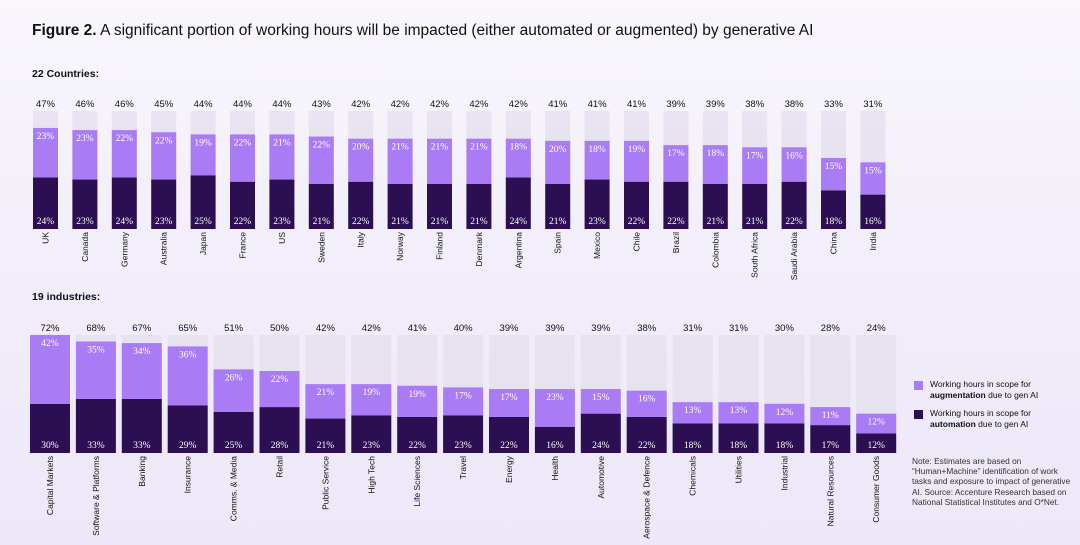 This screenshot has width=1080, height=545. I want to click on category-label-insurance: Insurance, so click(188, 475).